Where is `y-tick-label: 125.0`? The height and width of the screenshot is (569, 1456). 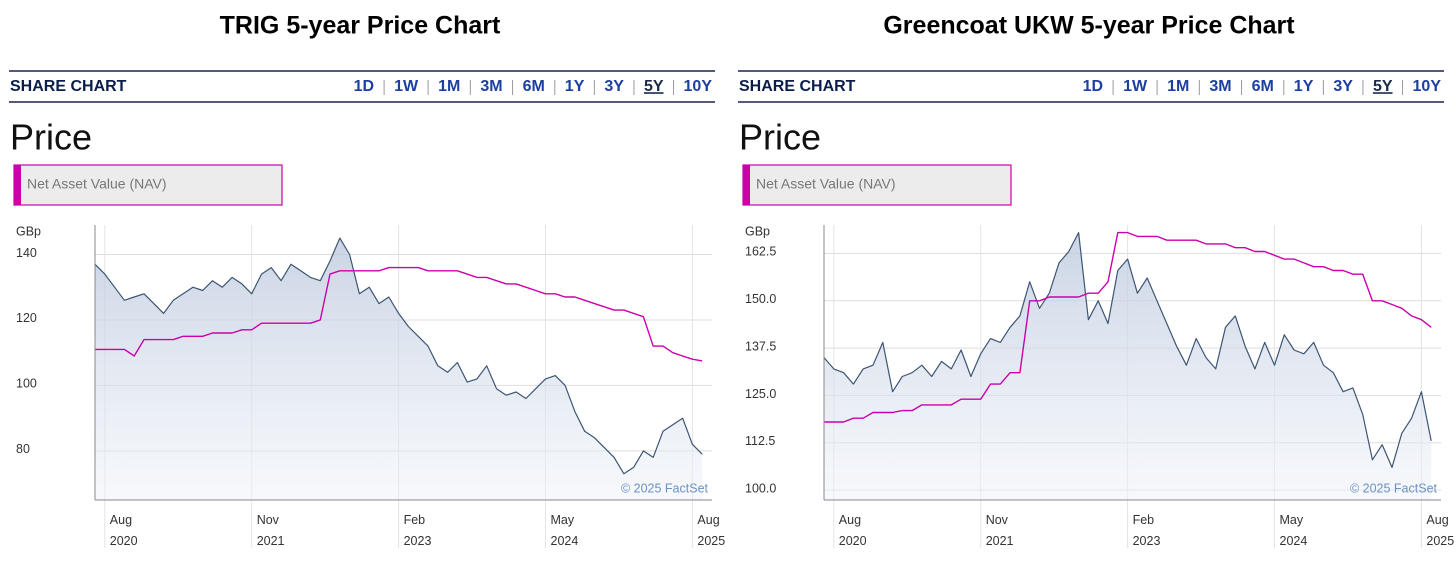 y-tick-label: 125.0 is located at coordinates (760, 394).